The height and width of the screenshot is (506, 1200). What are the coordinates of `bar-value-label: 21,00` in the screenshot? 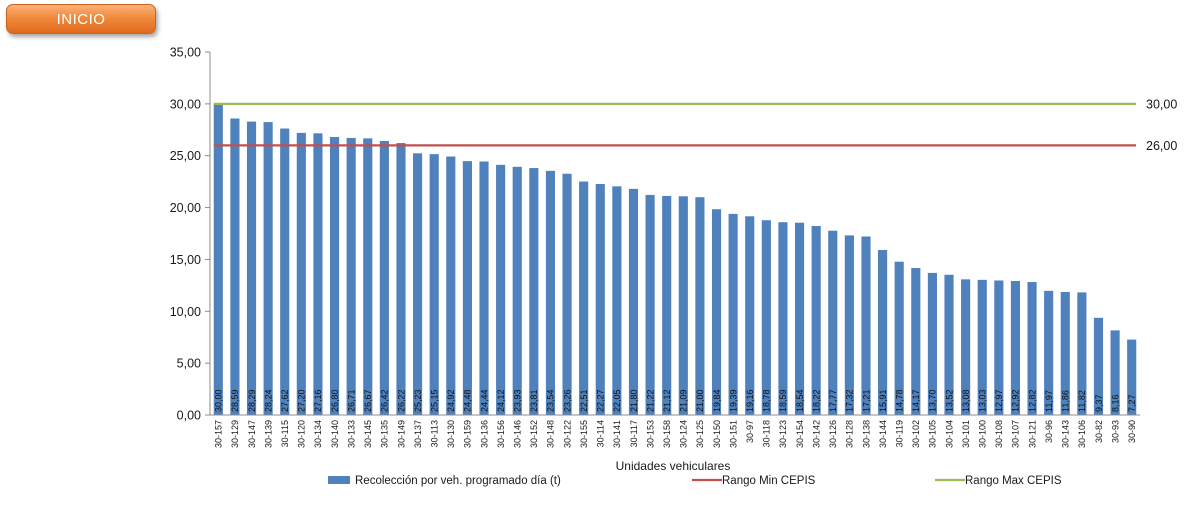 It's located at (700, 400).